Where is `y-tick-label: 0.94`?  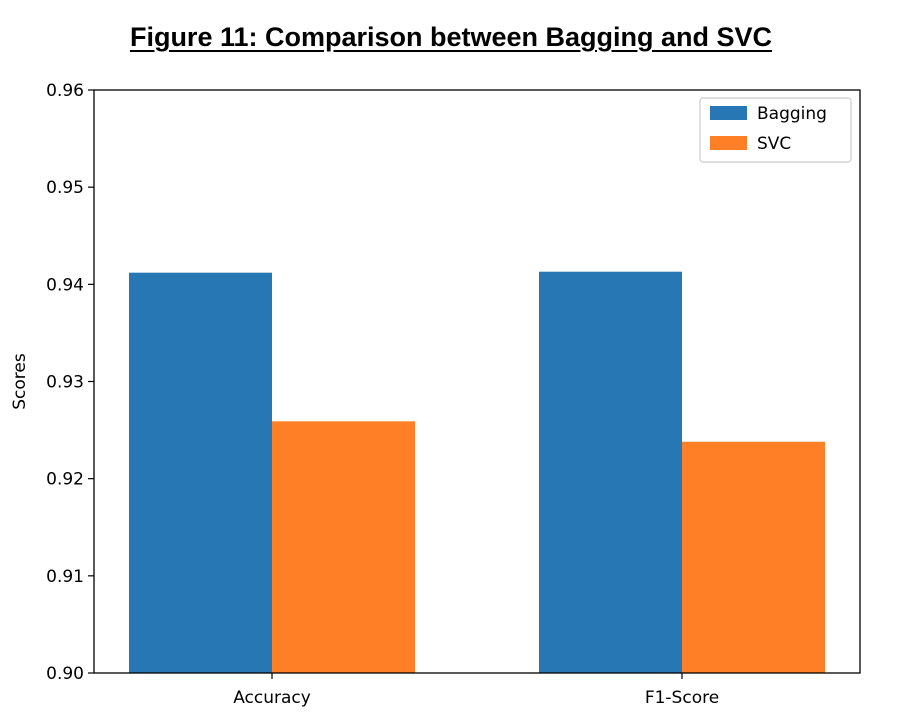 y-tick-label: 0.94 is located at coordinates (65, 285).